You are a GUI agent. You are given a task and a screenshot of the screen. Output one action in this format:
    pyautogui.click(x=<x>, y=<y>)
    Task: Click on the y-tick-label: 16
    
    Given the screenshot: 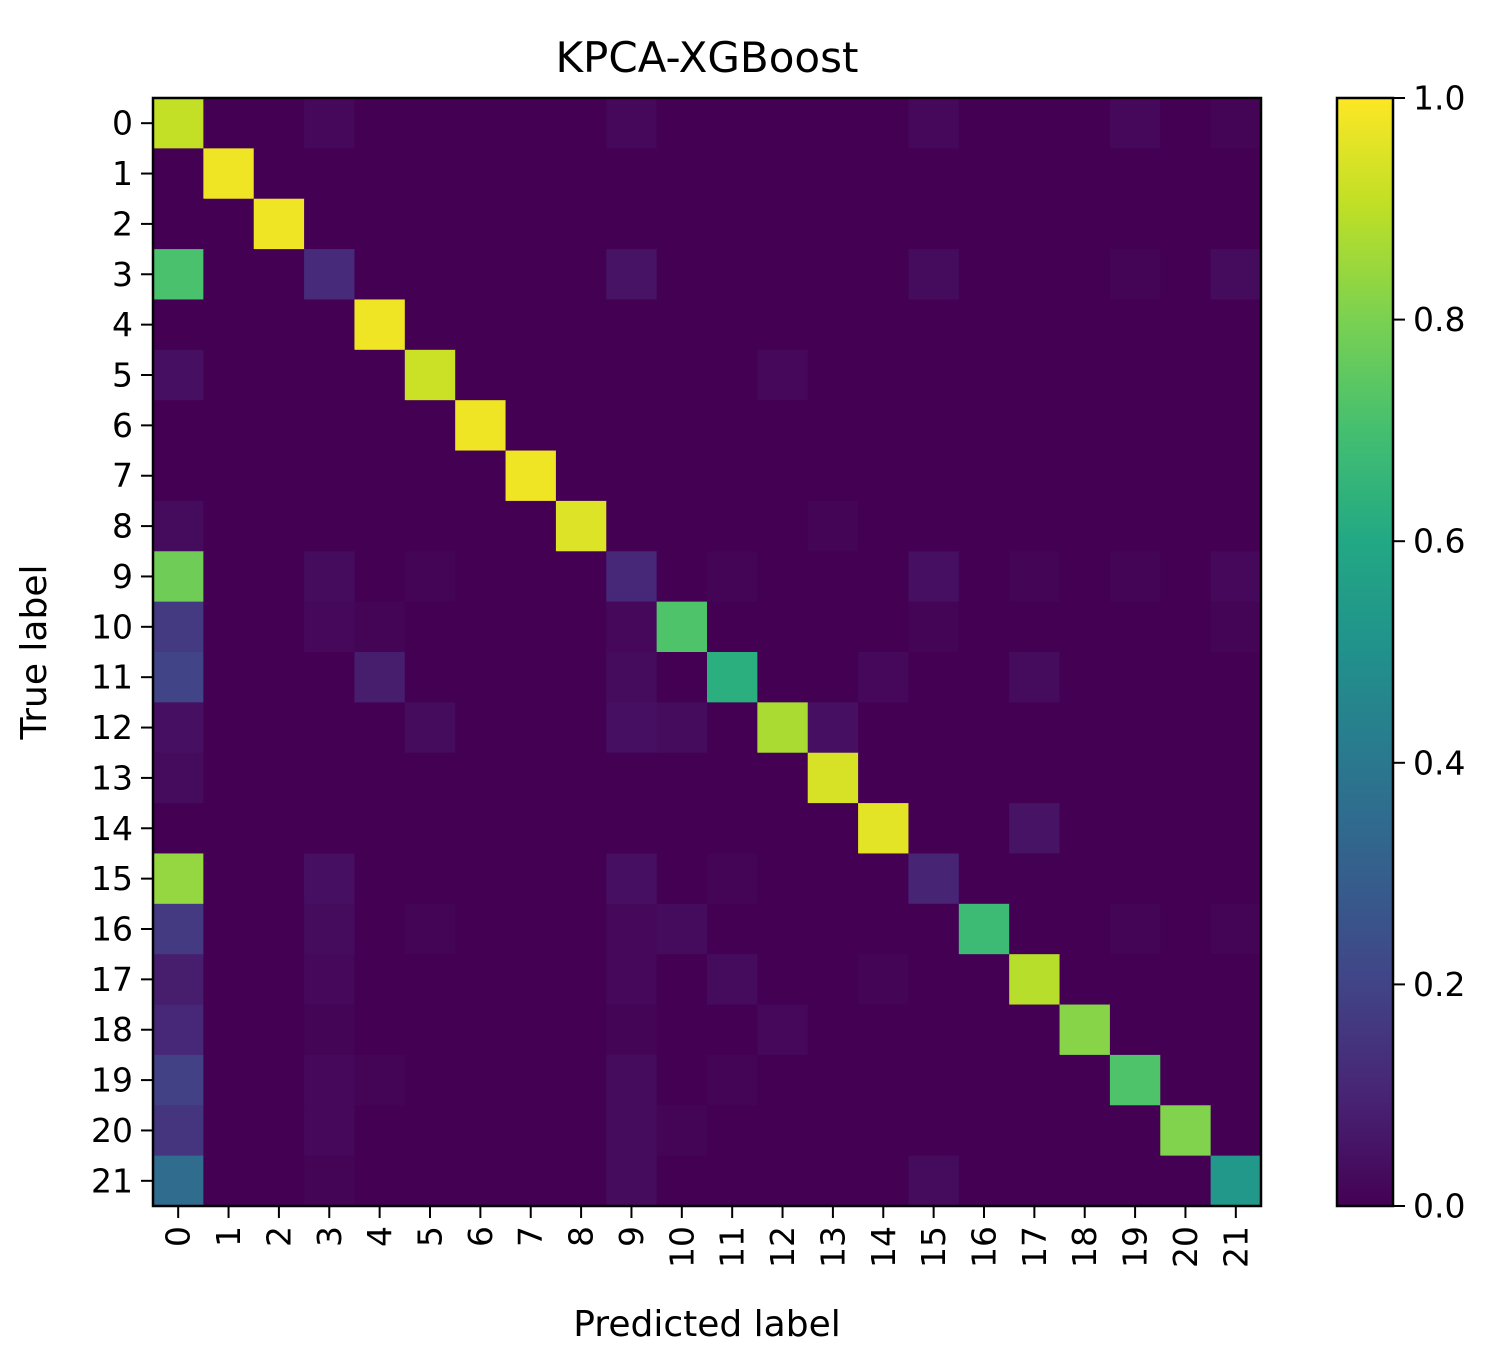 What is the action you would take?
    pyautogui.click(x=112, y=929)
    